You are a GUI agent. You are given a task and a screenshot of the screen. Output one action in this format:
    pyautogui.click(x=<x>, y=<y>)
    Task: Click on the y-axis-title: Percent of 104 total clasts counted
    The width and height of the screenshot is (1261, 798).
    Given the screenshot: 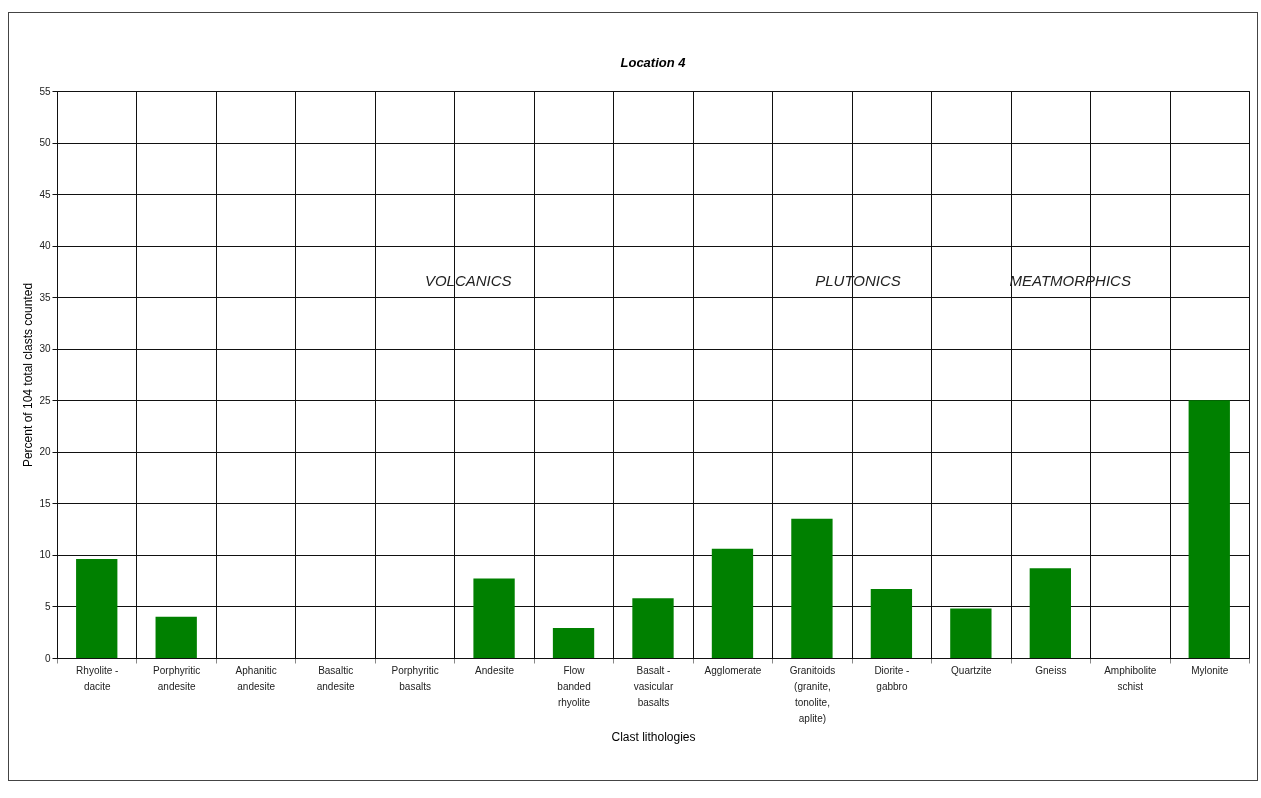 What is the action you would take?
    pyautogui.click(x=28, y=375)
    